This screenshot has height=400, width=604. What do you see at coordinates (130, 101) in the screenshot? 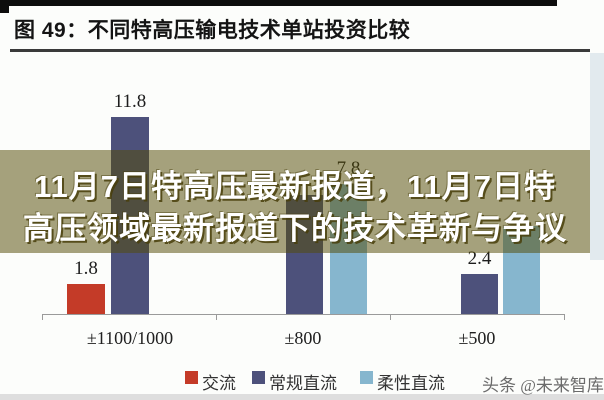
I see `bar-value-label: 11.8` at bounding box center [130, 101].